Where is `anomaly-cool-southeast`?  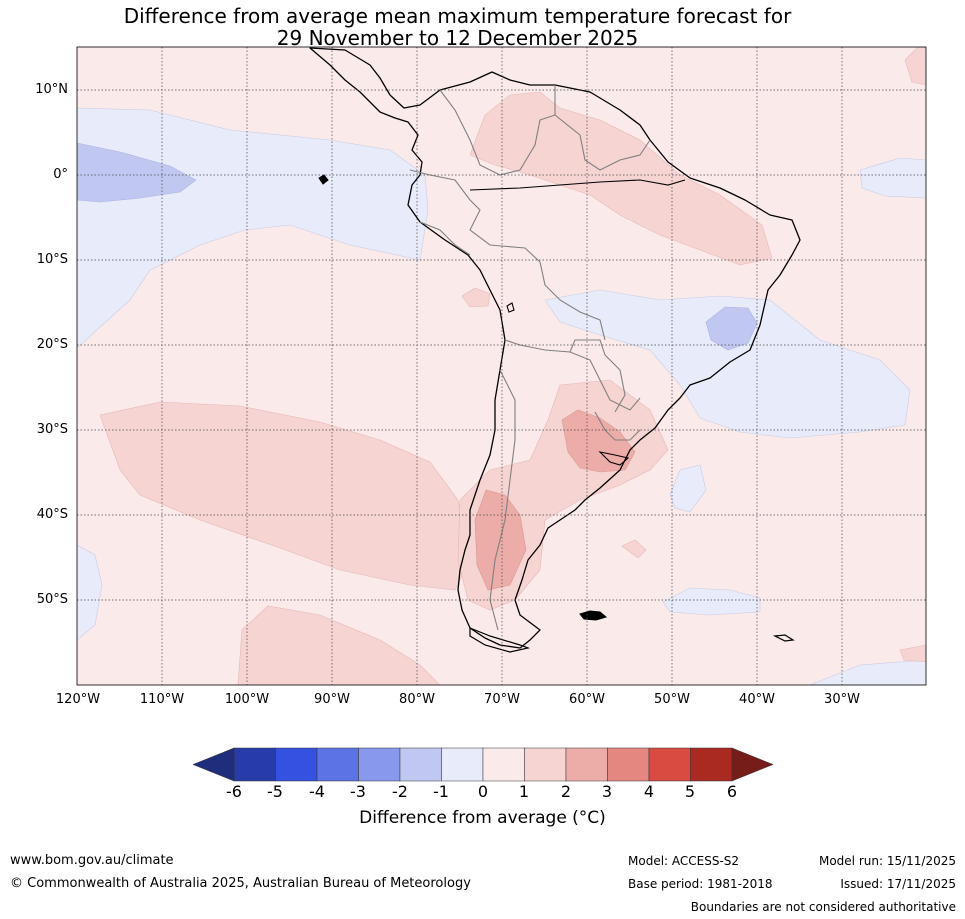
anomaly-cool-southeast is located at coordinates (867, 672).